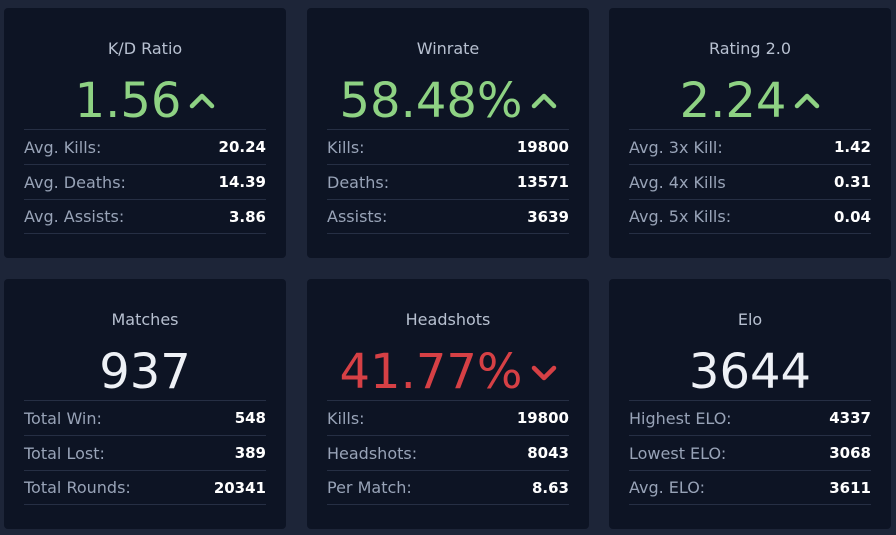 This screenshot has width=896, height=535. Describe the element at coordinates (128, 101) in the screenshot. I see `card-value: 1.56` at that location.